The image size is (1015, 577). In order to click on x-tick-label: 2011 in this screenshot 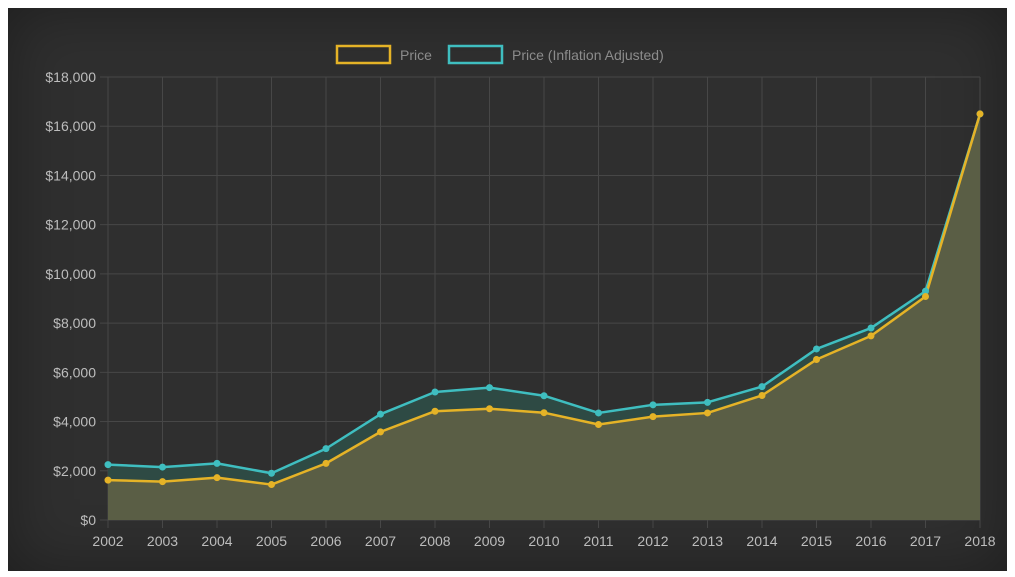, I will do `click(598, 541)`.